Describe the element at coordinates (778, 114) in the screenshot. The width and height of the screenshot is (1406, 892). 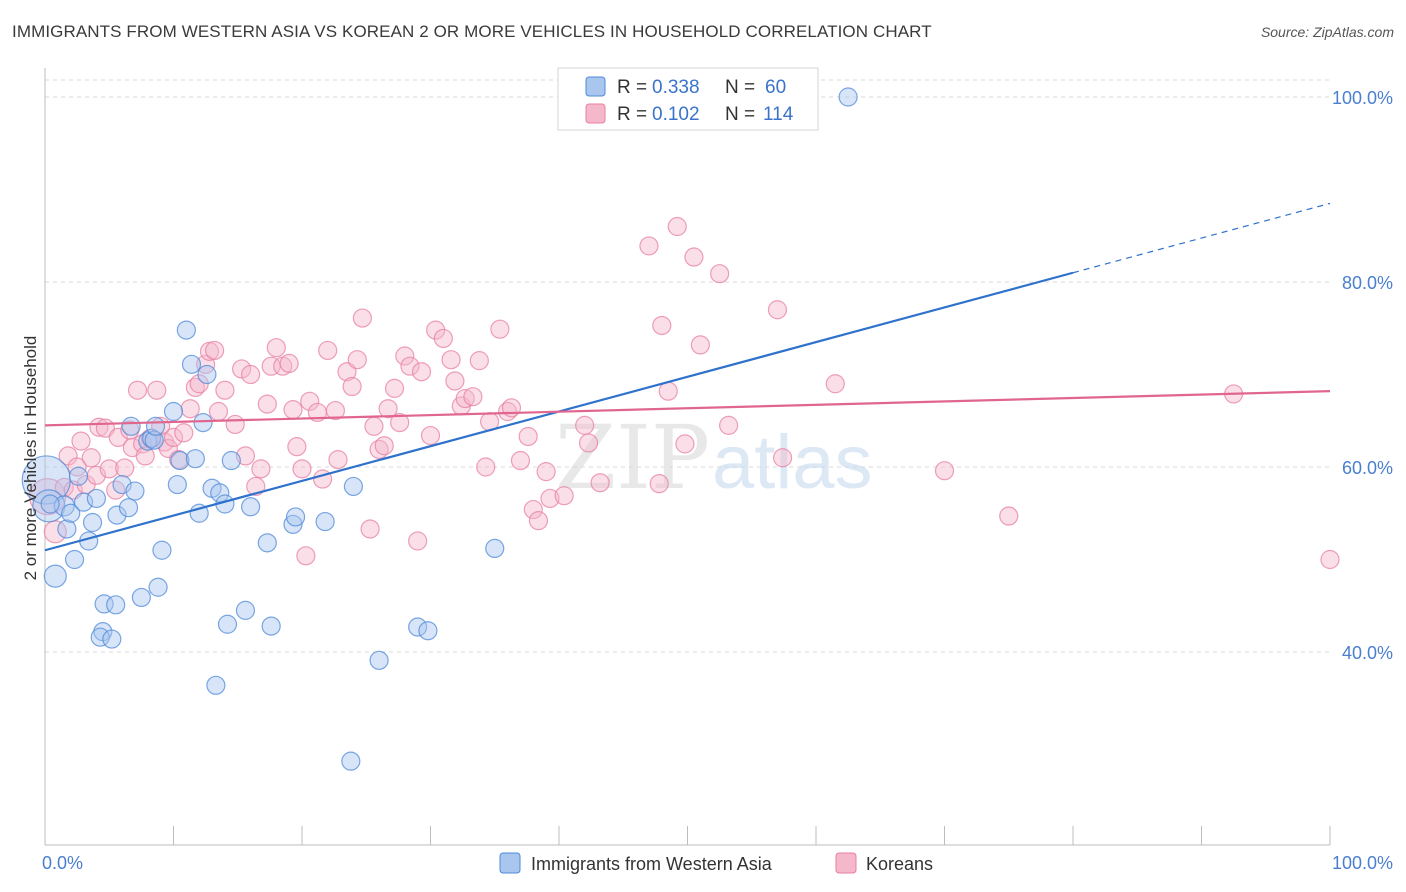
I see `legend-pink-n-value: 114` at that location.